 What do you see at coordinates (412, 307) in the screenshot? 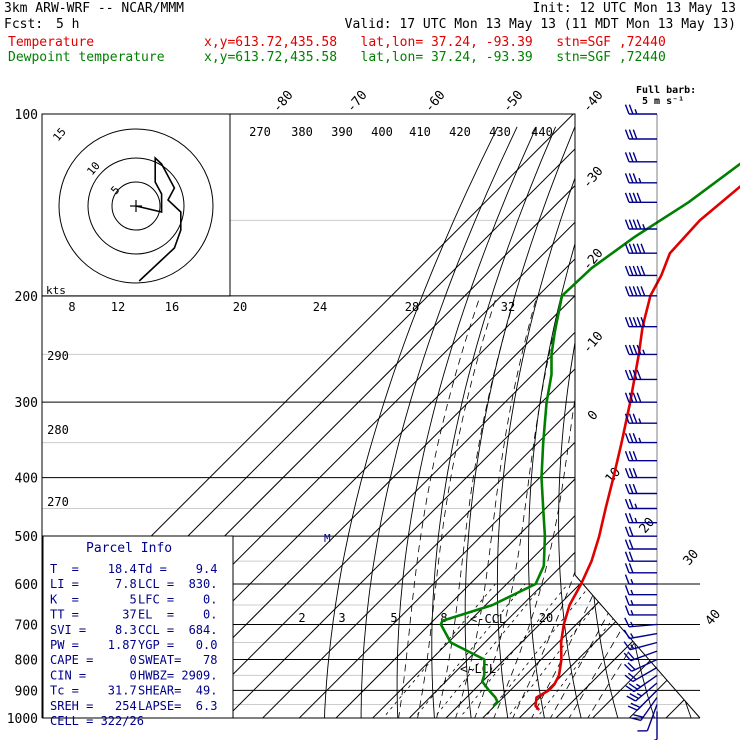
I see `hodograph-speed-label: 28` at bounding box center [412, 307].